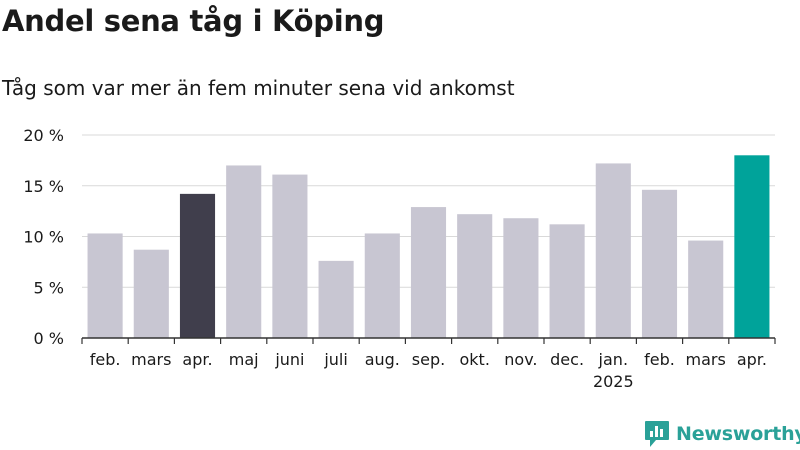 Image resolution: width=800 pixels, height=450 pixels. Describe the element at coordinates (335, 359) in the screenshot. I see `x-tick-label: juli` at that location.